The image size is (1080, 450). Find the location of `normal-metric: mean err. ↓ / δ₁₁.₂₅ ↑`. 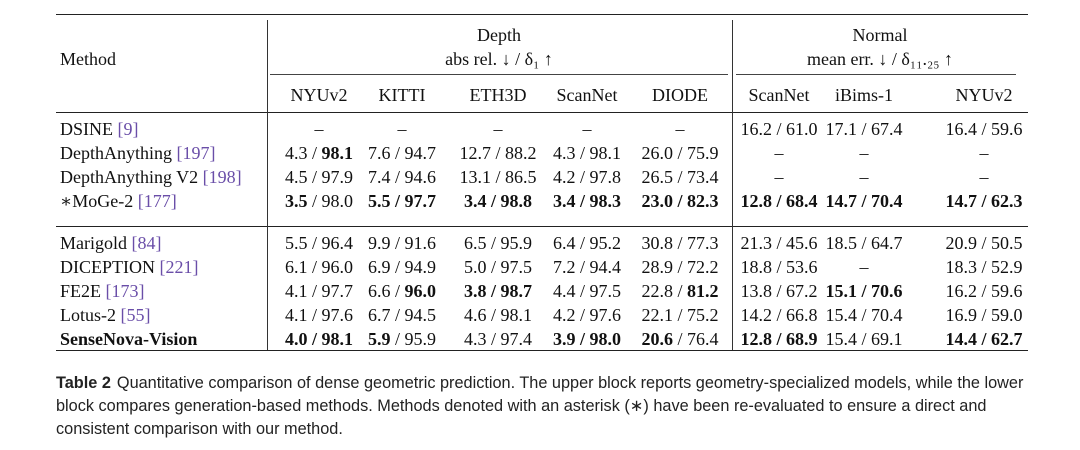

normal-metric: mean err. ↓ / δ₁₁.₂₅ ↑ is located at coordinates (880, 59).